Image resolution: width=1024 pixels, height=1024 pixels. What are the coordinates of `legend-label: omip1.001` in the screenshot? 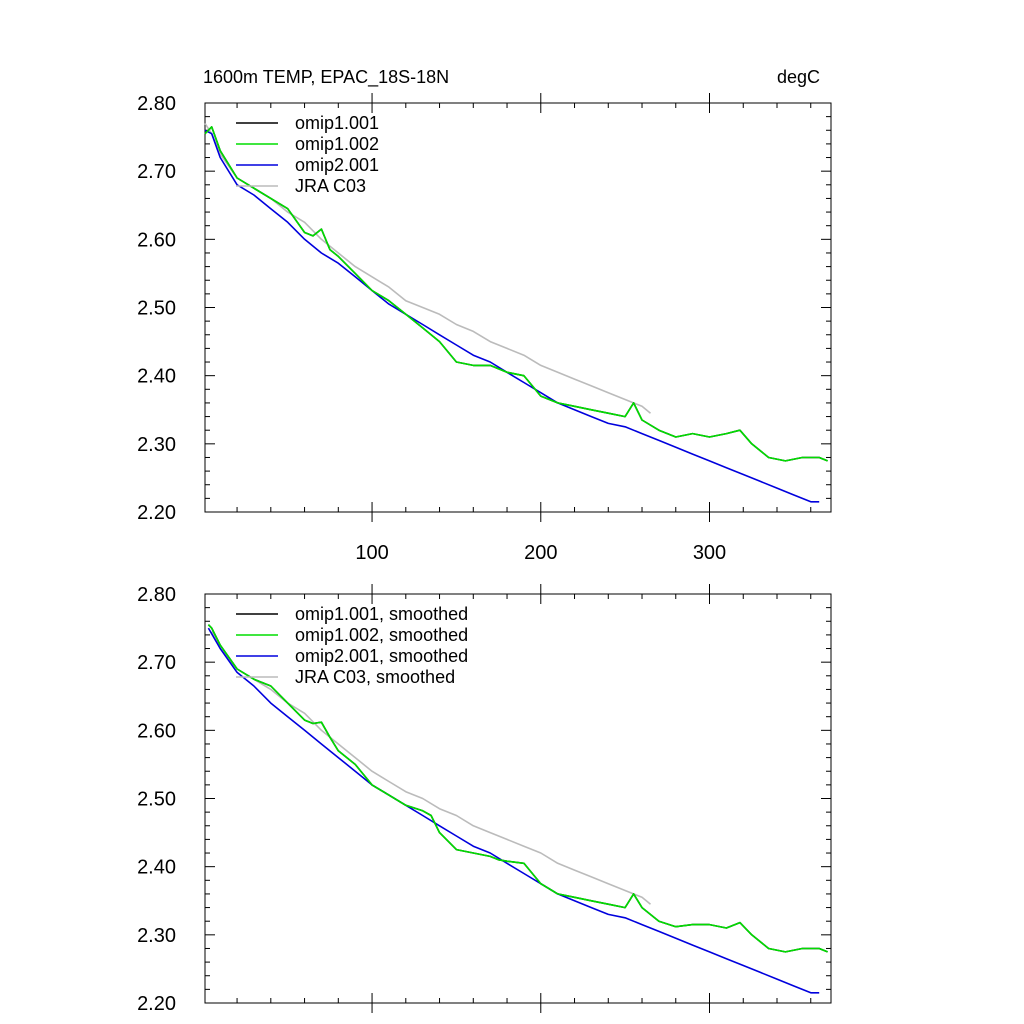 It's located at (337, 123).